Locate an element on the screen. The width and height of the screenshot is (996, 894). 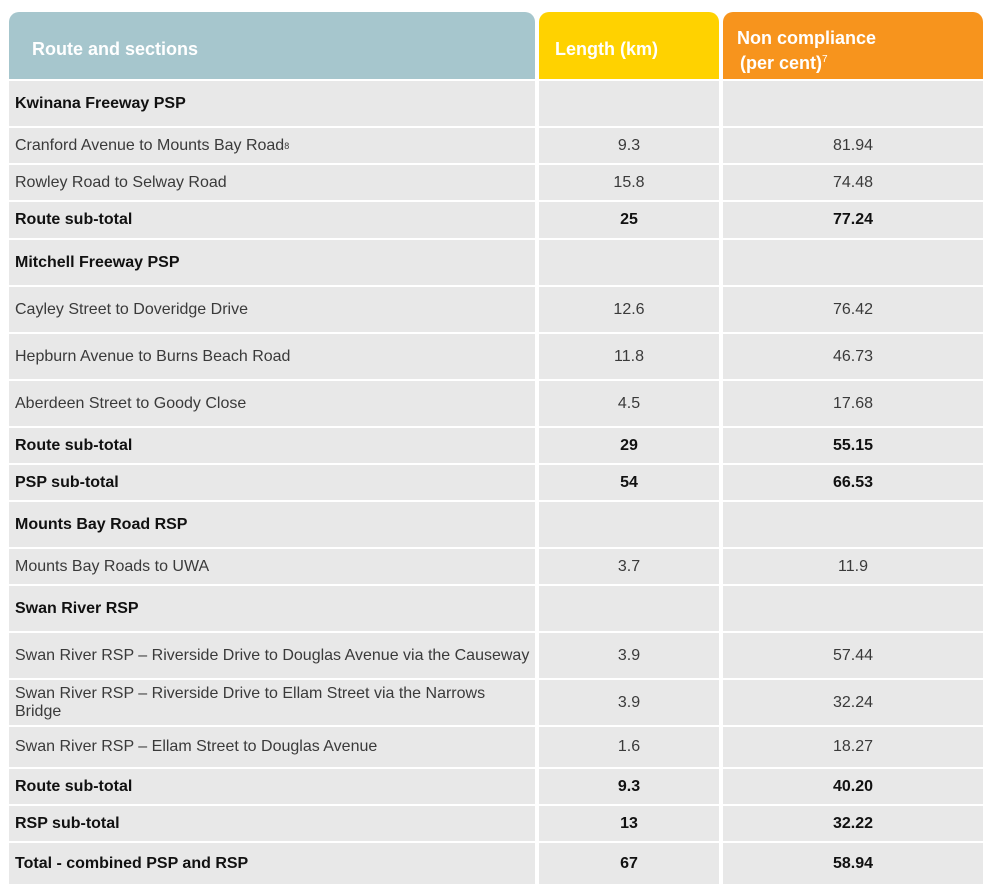
length-cell: 67 is located at coordinates (629, 863).